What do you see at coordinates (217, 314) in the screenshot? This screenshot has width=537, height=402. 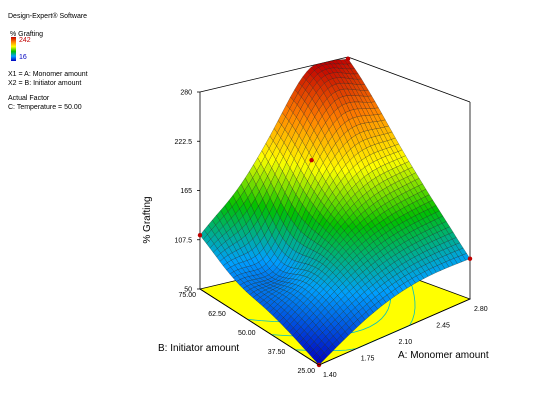 I see `y-tick-label: 62.50` at bounding box center [217, 314].